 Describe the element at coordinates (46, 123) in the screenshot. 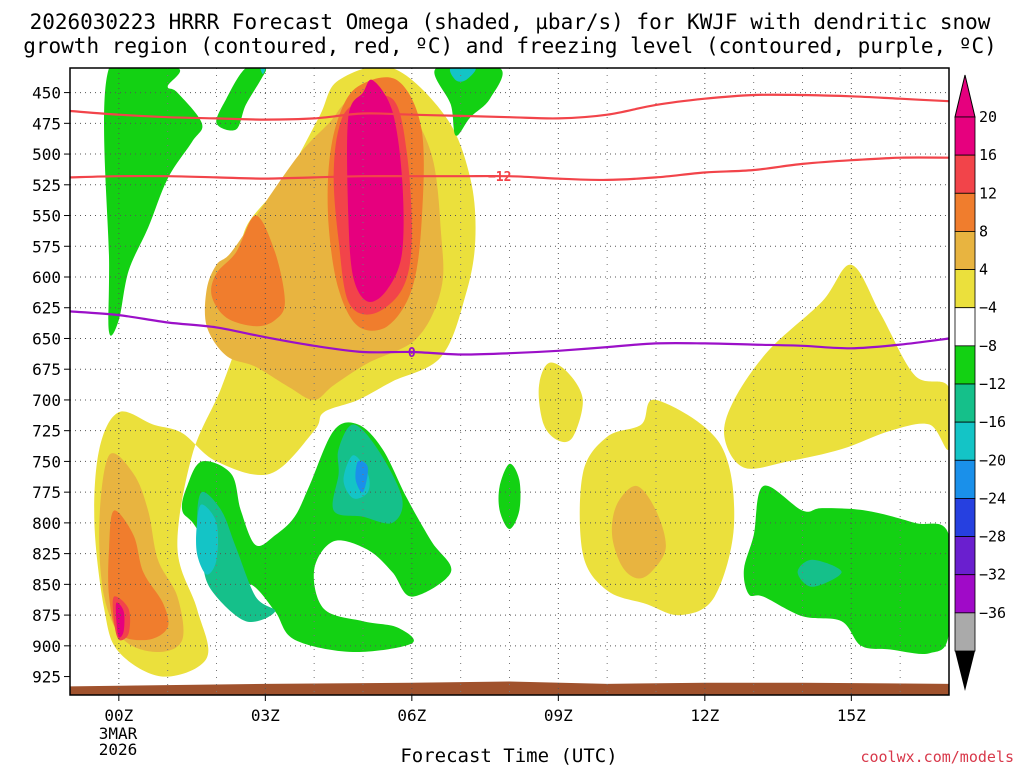

I see `y-tick-label: 475` at that location.